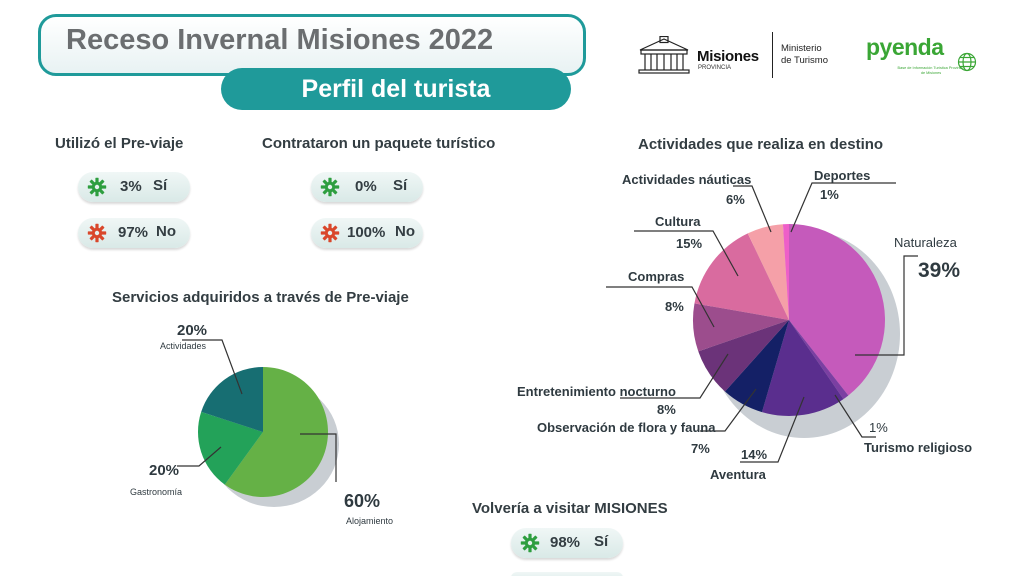 The height and width of the screenshot is (576, 1024). Describe the element at coordinates (119, 143) in the screenshot. I see `previaje-title: Utilizó el Pre-viaje` at that location.